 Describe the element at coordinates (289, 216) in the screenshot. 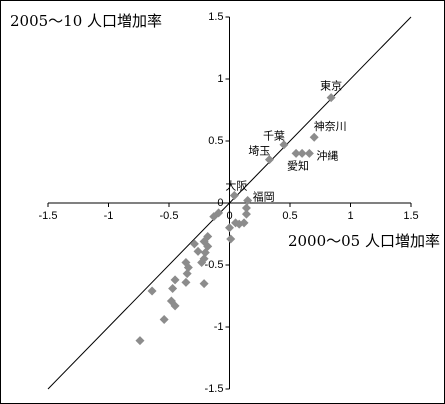

I see `x-tick-label: 0.5` at that location.